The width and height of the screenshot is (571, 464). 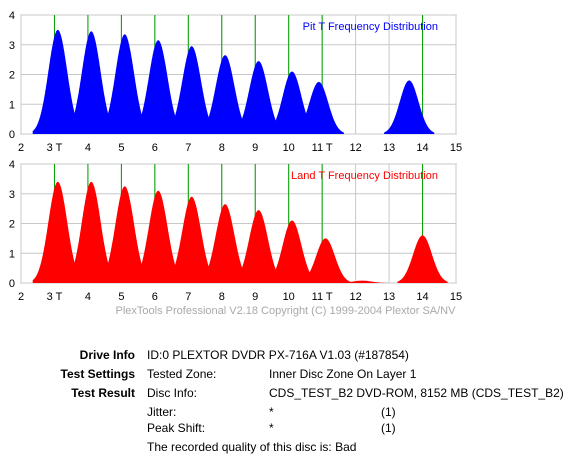 What do you see at coordinates (285, 414) in the screenshot?
I see `jitter-row: Jitter: * (1)` at bounding box center [285, 414].